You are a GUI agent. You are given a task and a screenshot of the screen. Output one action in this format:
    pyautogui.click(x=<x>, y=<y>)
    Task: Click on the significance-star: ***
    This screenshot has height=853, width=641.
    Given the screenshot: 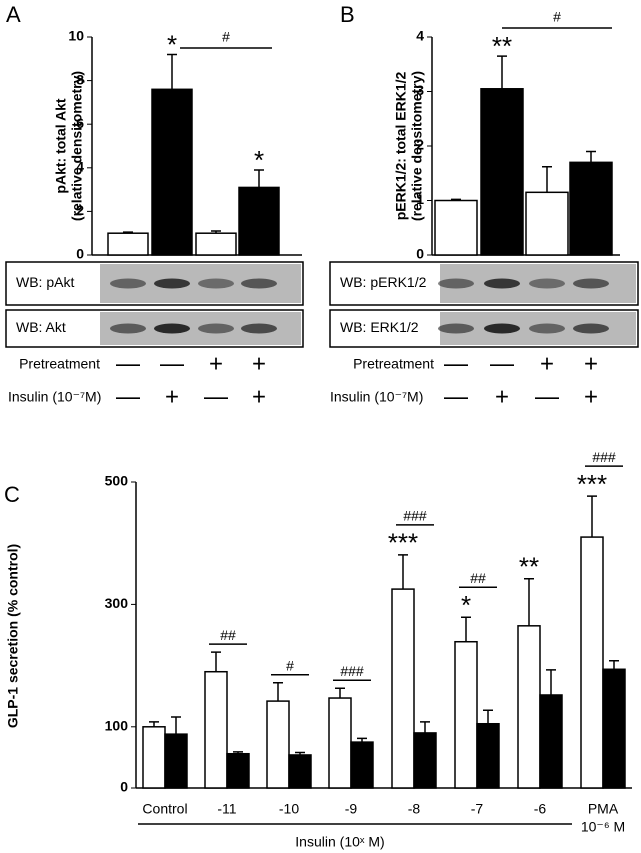 What is the action you would take?
    pyautogui.click(x=403, y=543)
    